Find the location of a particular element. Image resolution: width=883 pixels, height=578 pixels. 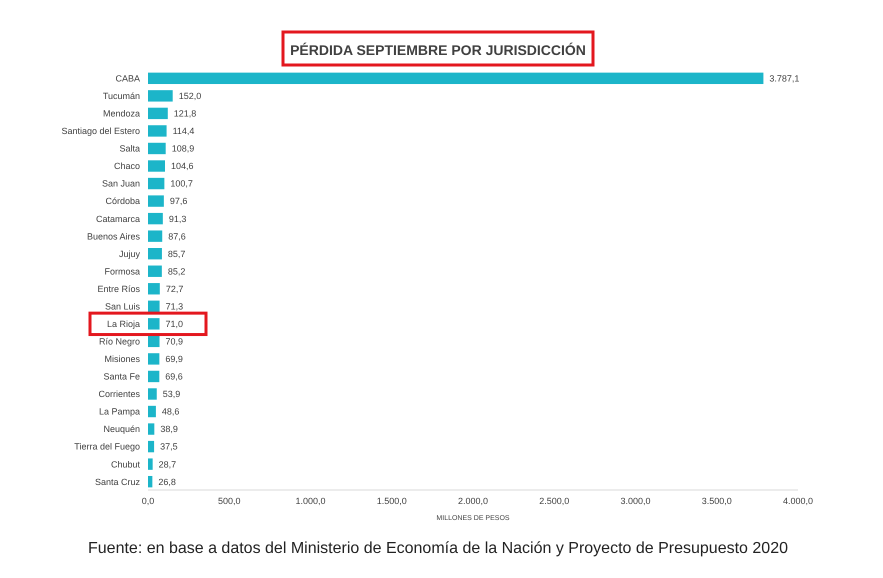

y-tick-label: San Luis is located at coordinates (122, 306).